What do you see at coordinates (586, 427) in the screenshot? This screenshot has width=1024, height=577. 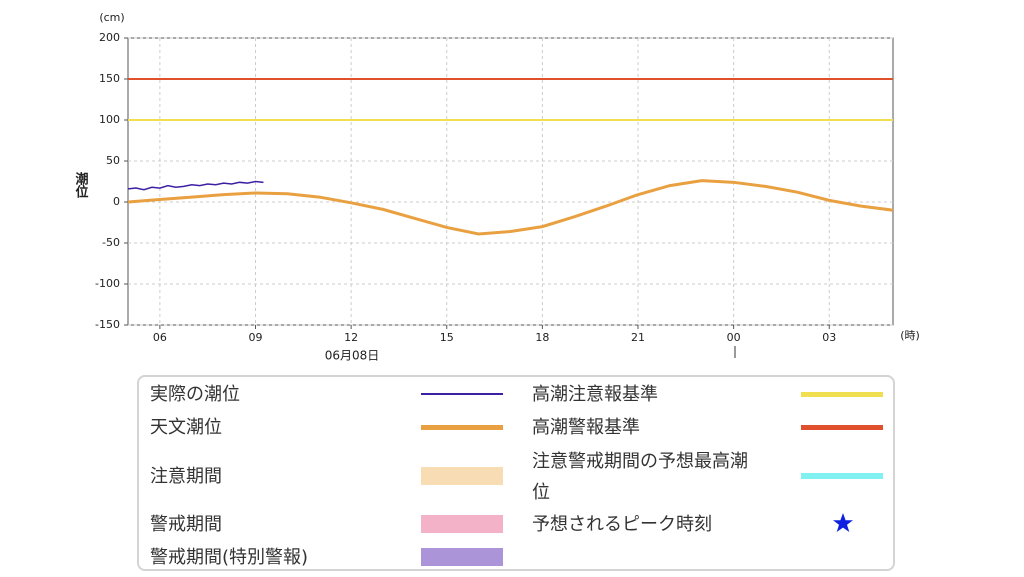 I see `legend-label: 高潮警報基準` at bounding box center [586, 427].